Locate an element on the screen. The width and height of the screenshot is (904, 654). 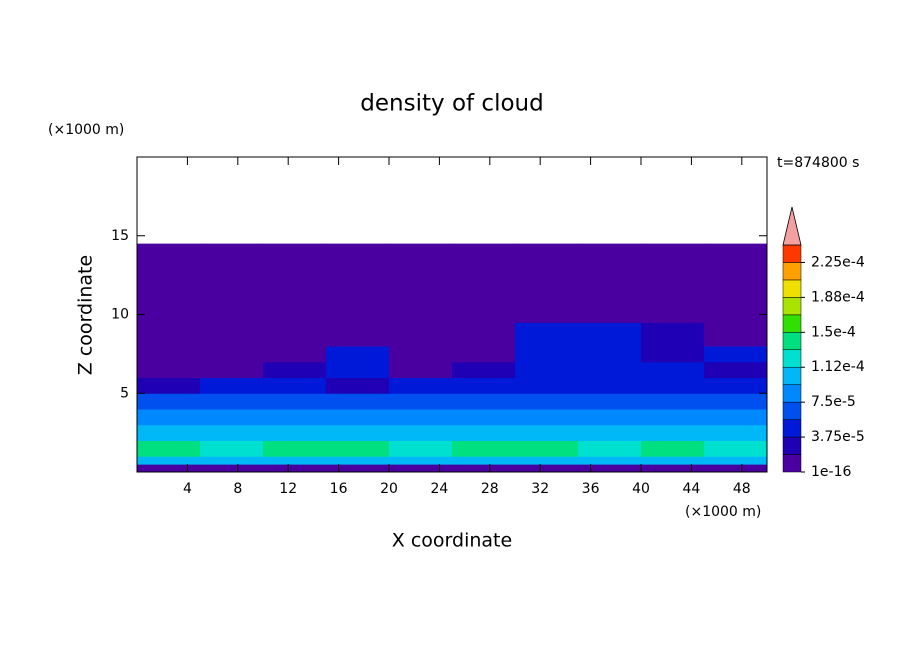
x-tick-label: 48 is located at coordinates (742, 489).